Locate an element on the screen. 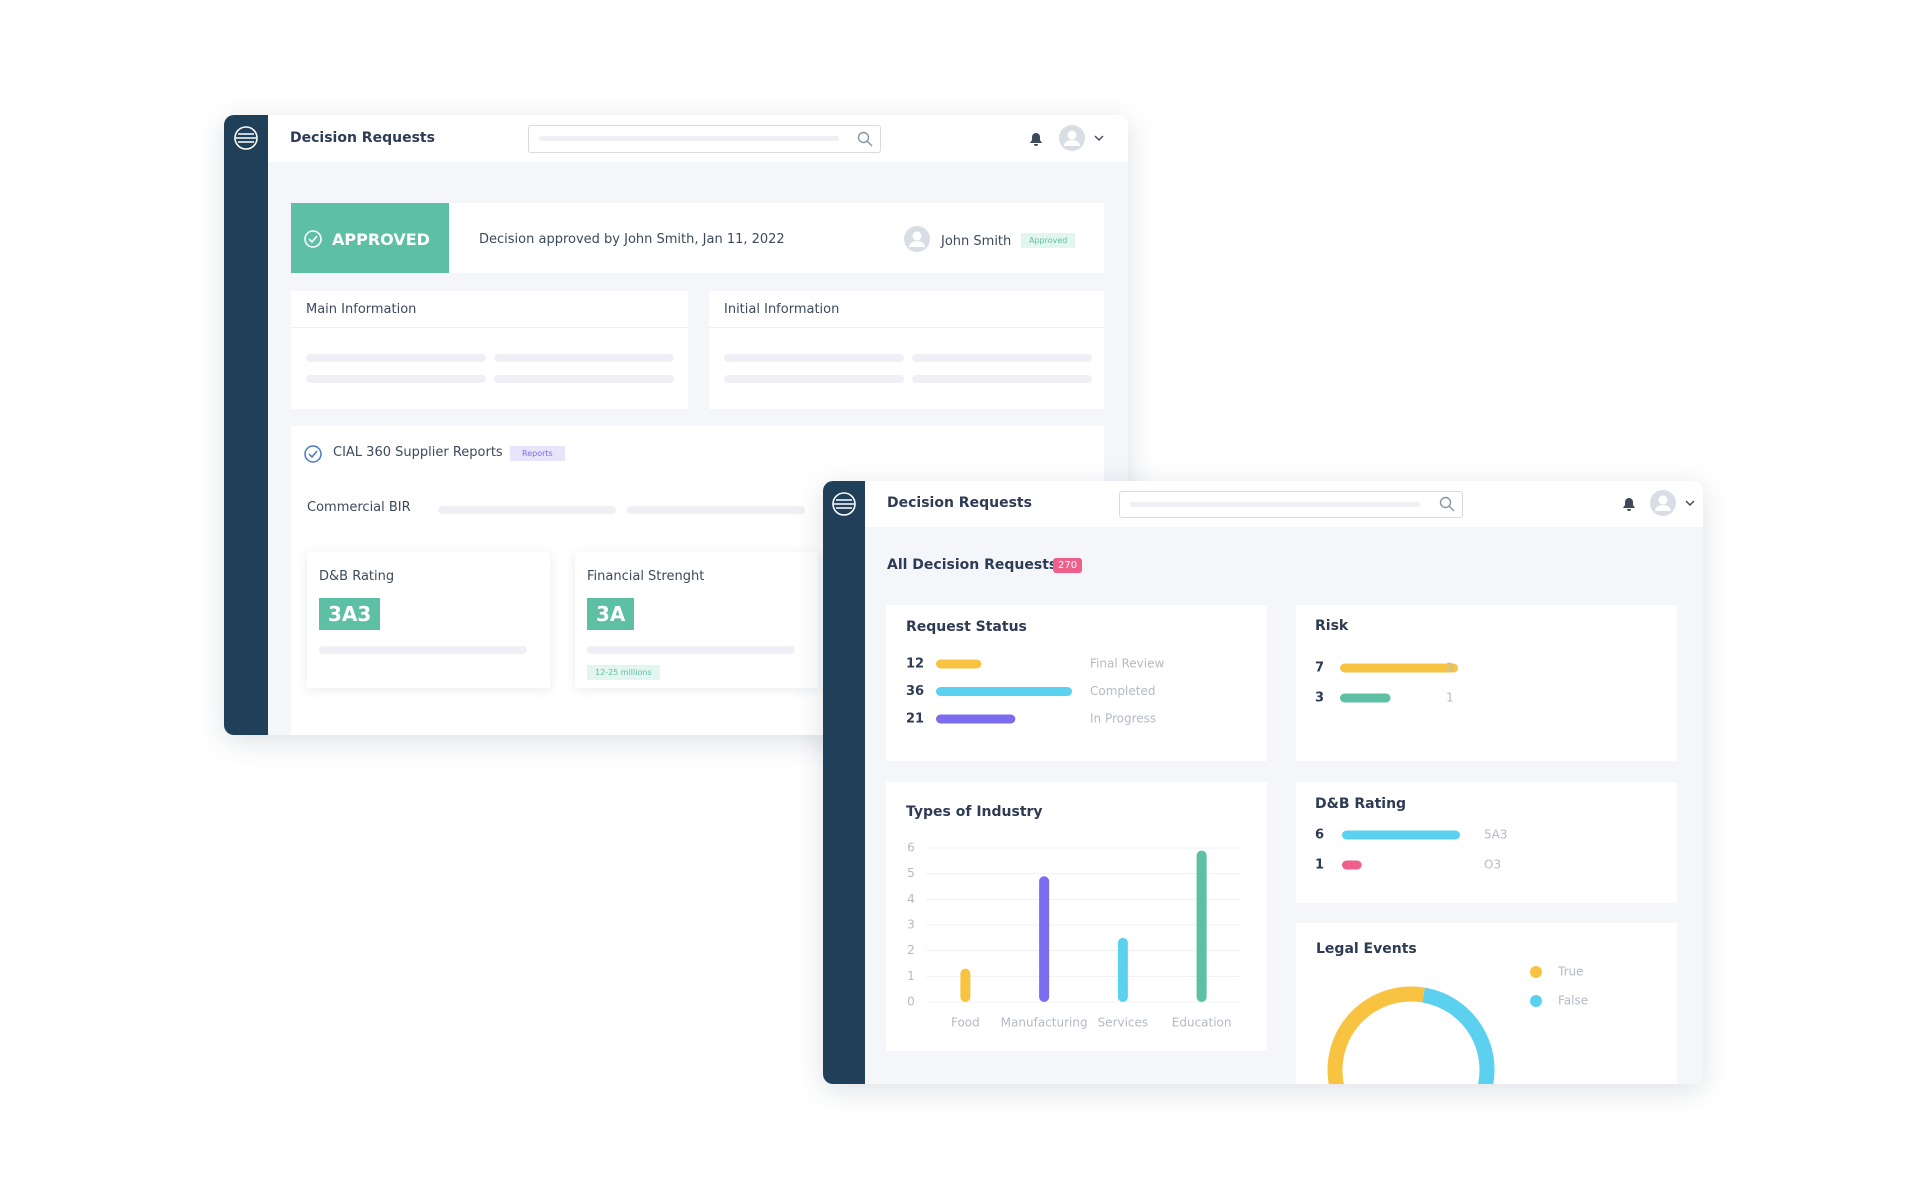 The width and height of the screenshot is (1920, 1200). main-info-card: Main Information is located at coordinates (489, 350).